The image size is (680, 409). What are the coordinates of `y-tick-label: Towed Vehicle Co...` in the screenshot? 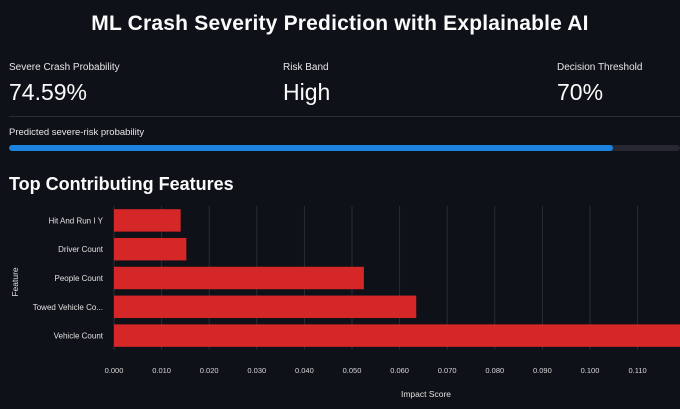 It's located at (68, 307).